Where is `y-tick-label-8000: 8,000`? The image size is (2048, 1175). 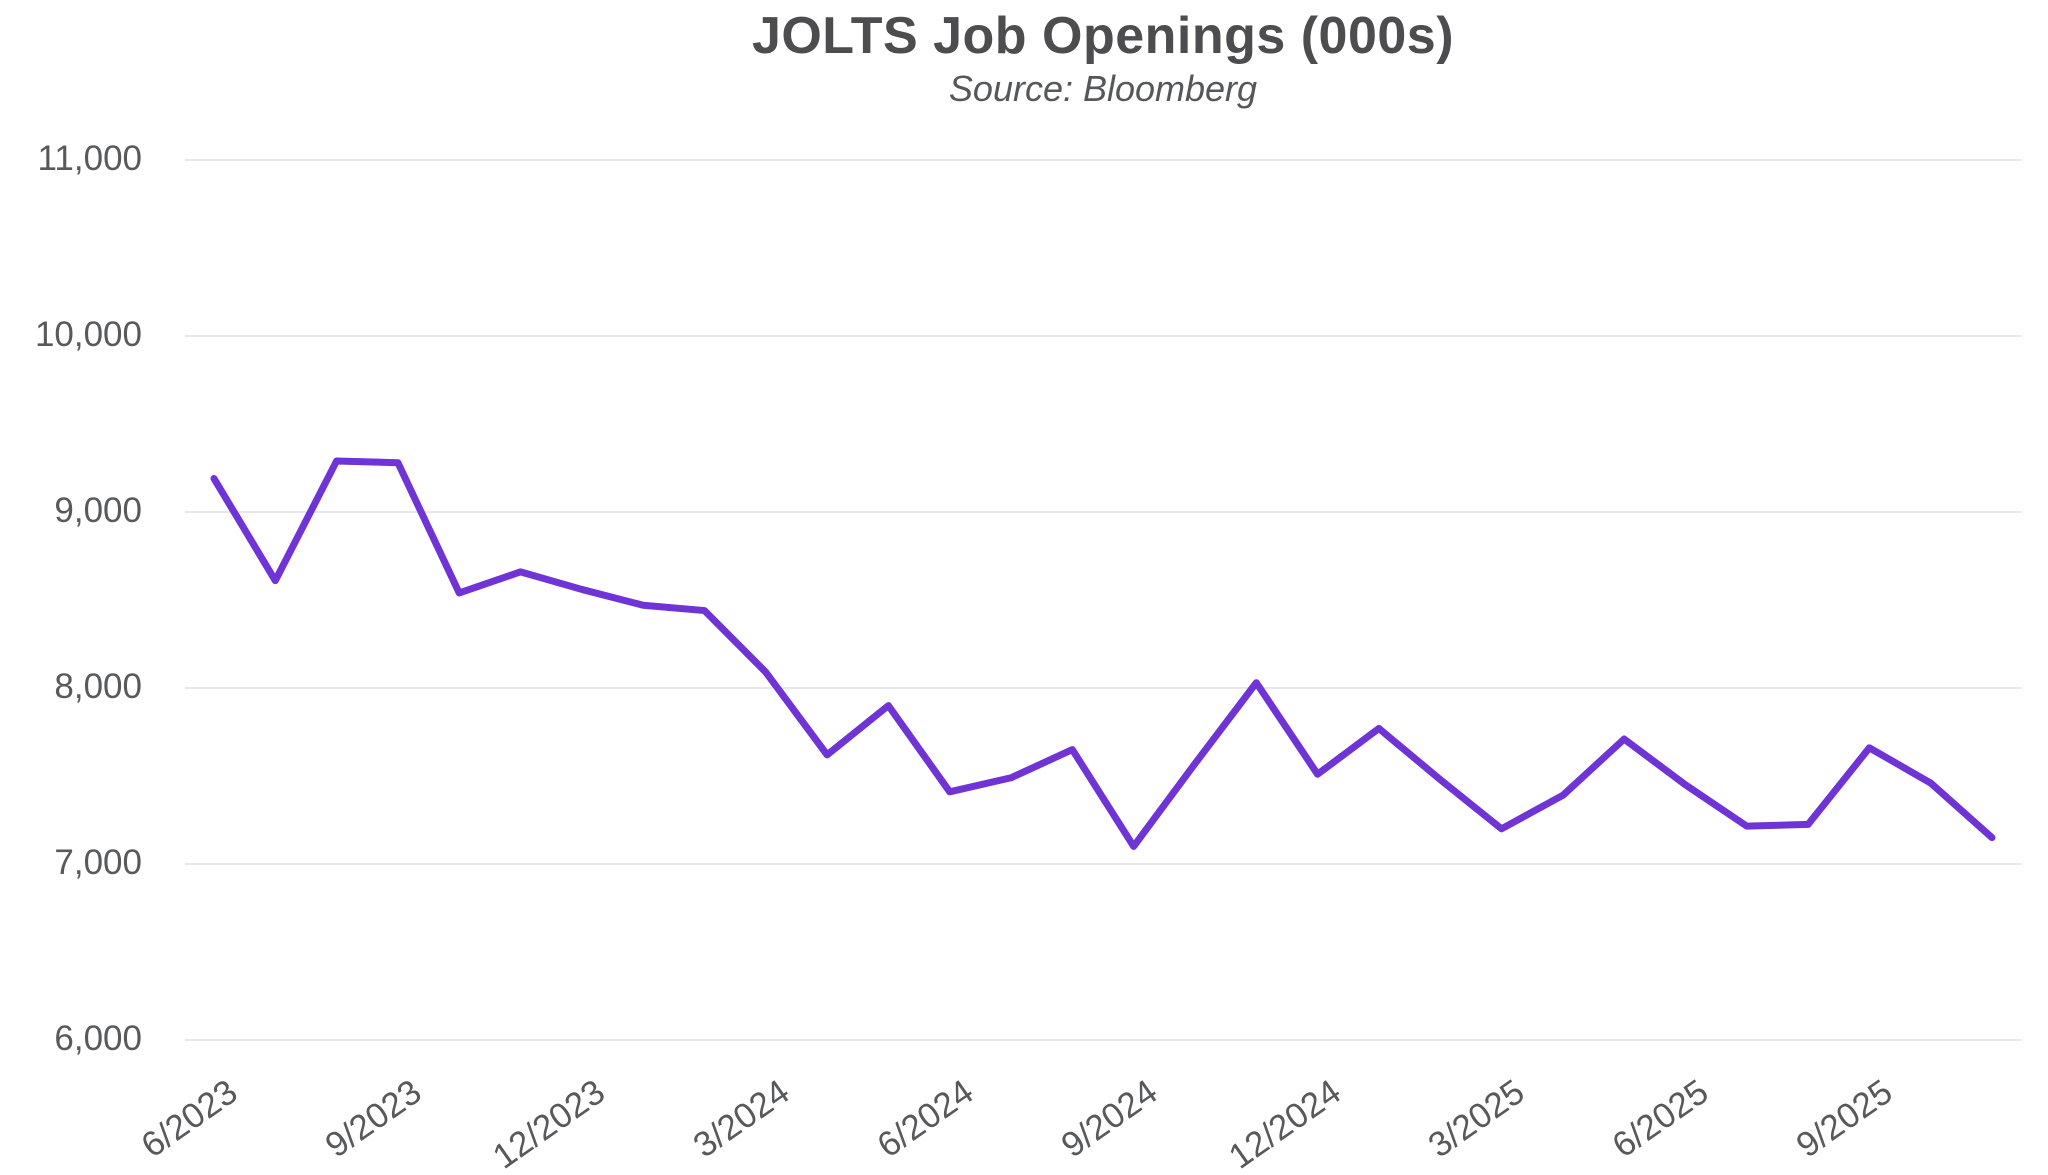 y-tick-label-8000: 8,000 is located at coordinates (98, 686).